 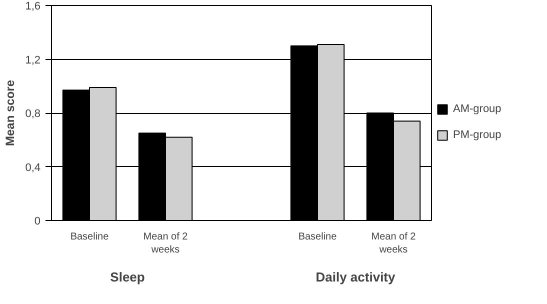 I want to click on y-tick-label: 0, so click(x=37, y=222).